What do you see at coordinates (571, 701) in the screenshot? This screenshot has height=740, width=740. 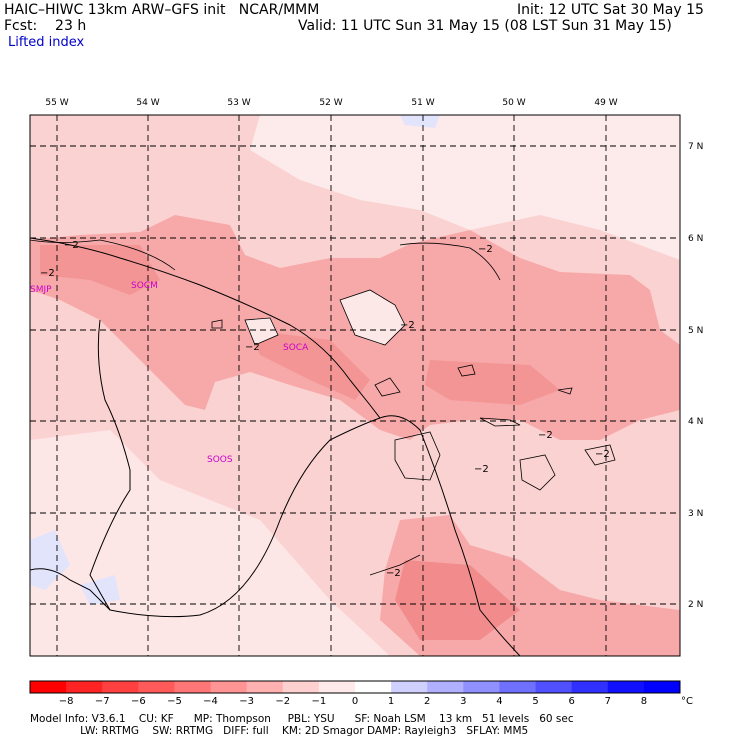 I see `colorbar-tick-label: 6` at bounding box center [571, 701].